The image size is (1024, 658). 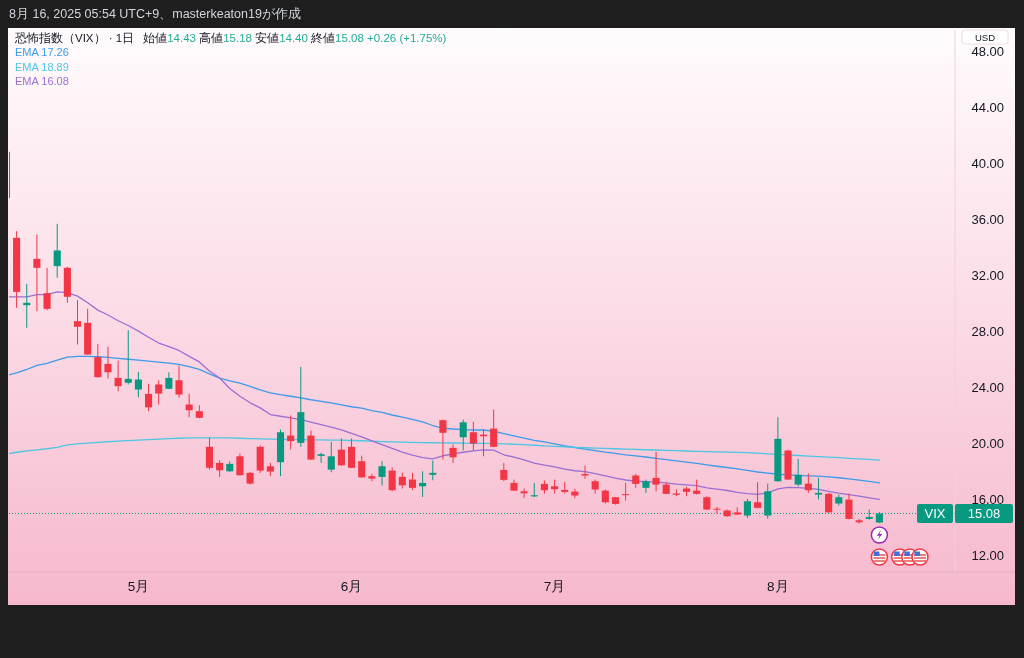 What do you see at coordinates (987, 556) in the screenshot?
I see `y-tick-label: 12.00` at bounding box center [987, 556].